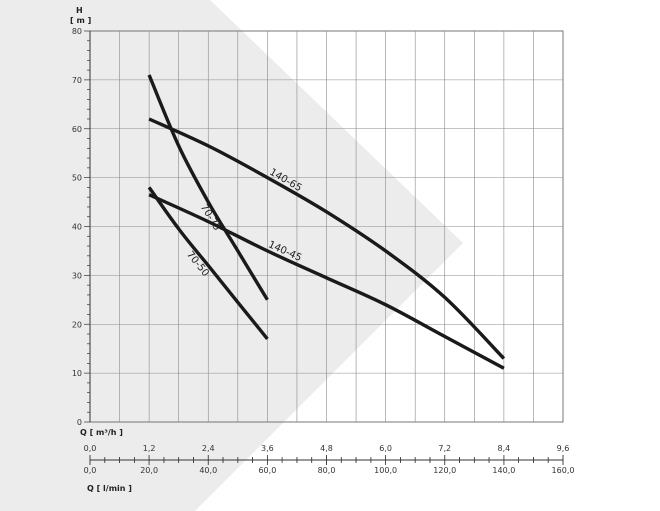 This screenshot has height=511, width=660. What do you see at coordinates (77, 31) in the screenshot?
I see `y-tick-label: 80` at bounding box center [77, 31].